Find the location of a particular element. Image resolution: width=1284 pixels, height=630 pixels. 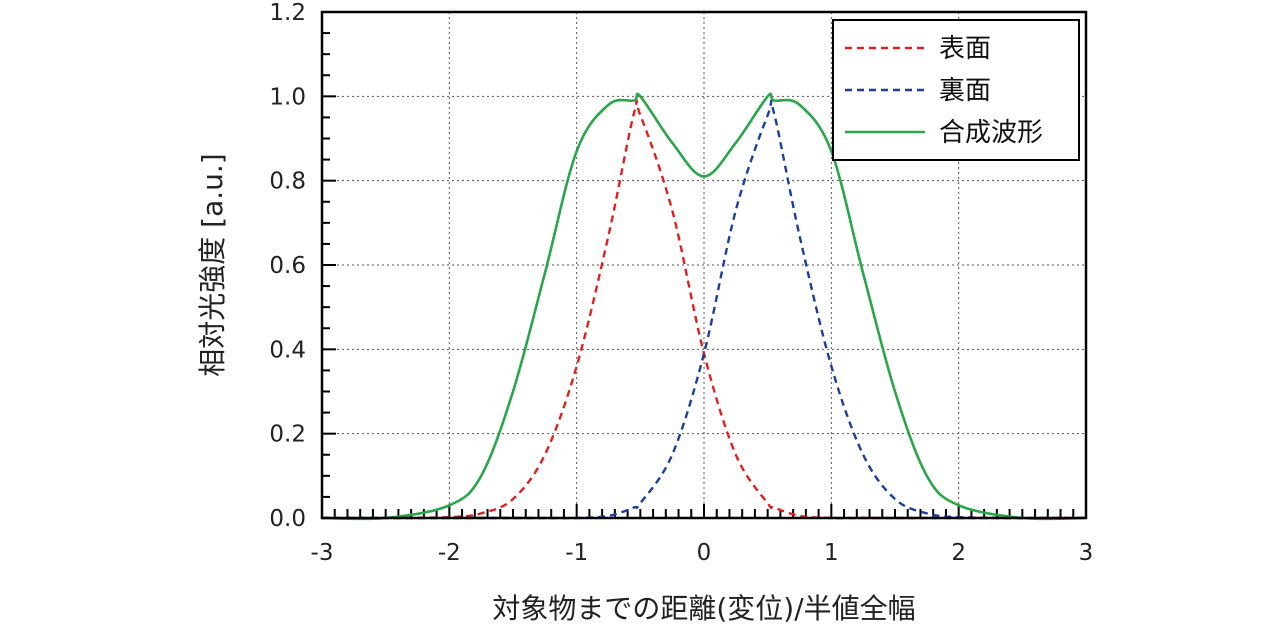

x-tick-label: -1 is located at coordinates (576, 553).